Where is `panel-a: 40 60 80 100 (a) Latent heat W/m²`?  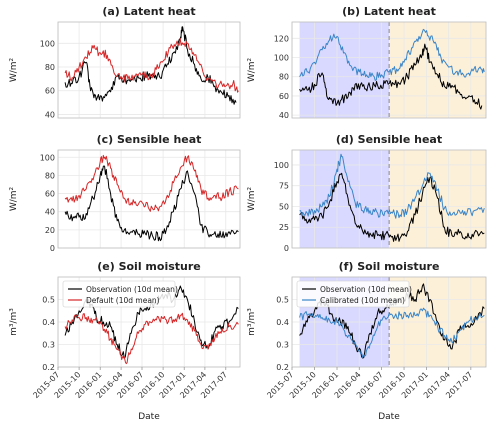
panel-a: 40 60 80 100 (a) Latent heat W/m² is located at coordinates (125, 62).